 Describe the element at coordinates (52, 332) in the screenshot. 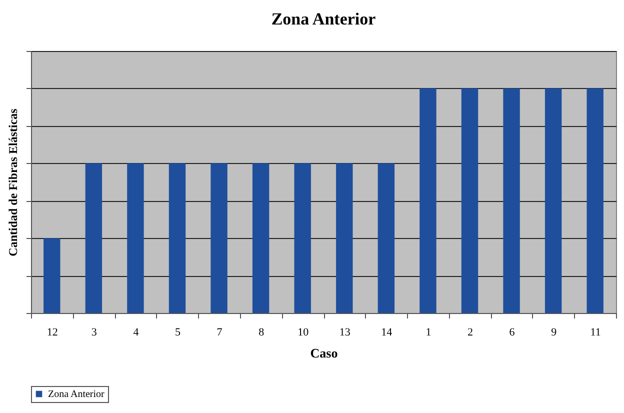

I see `x-tick-label: 12` at that location.